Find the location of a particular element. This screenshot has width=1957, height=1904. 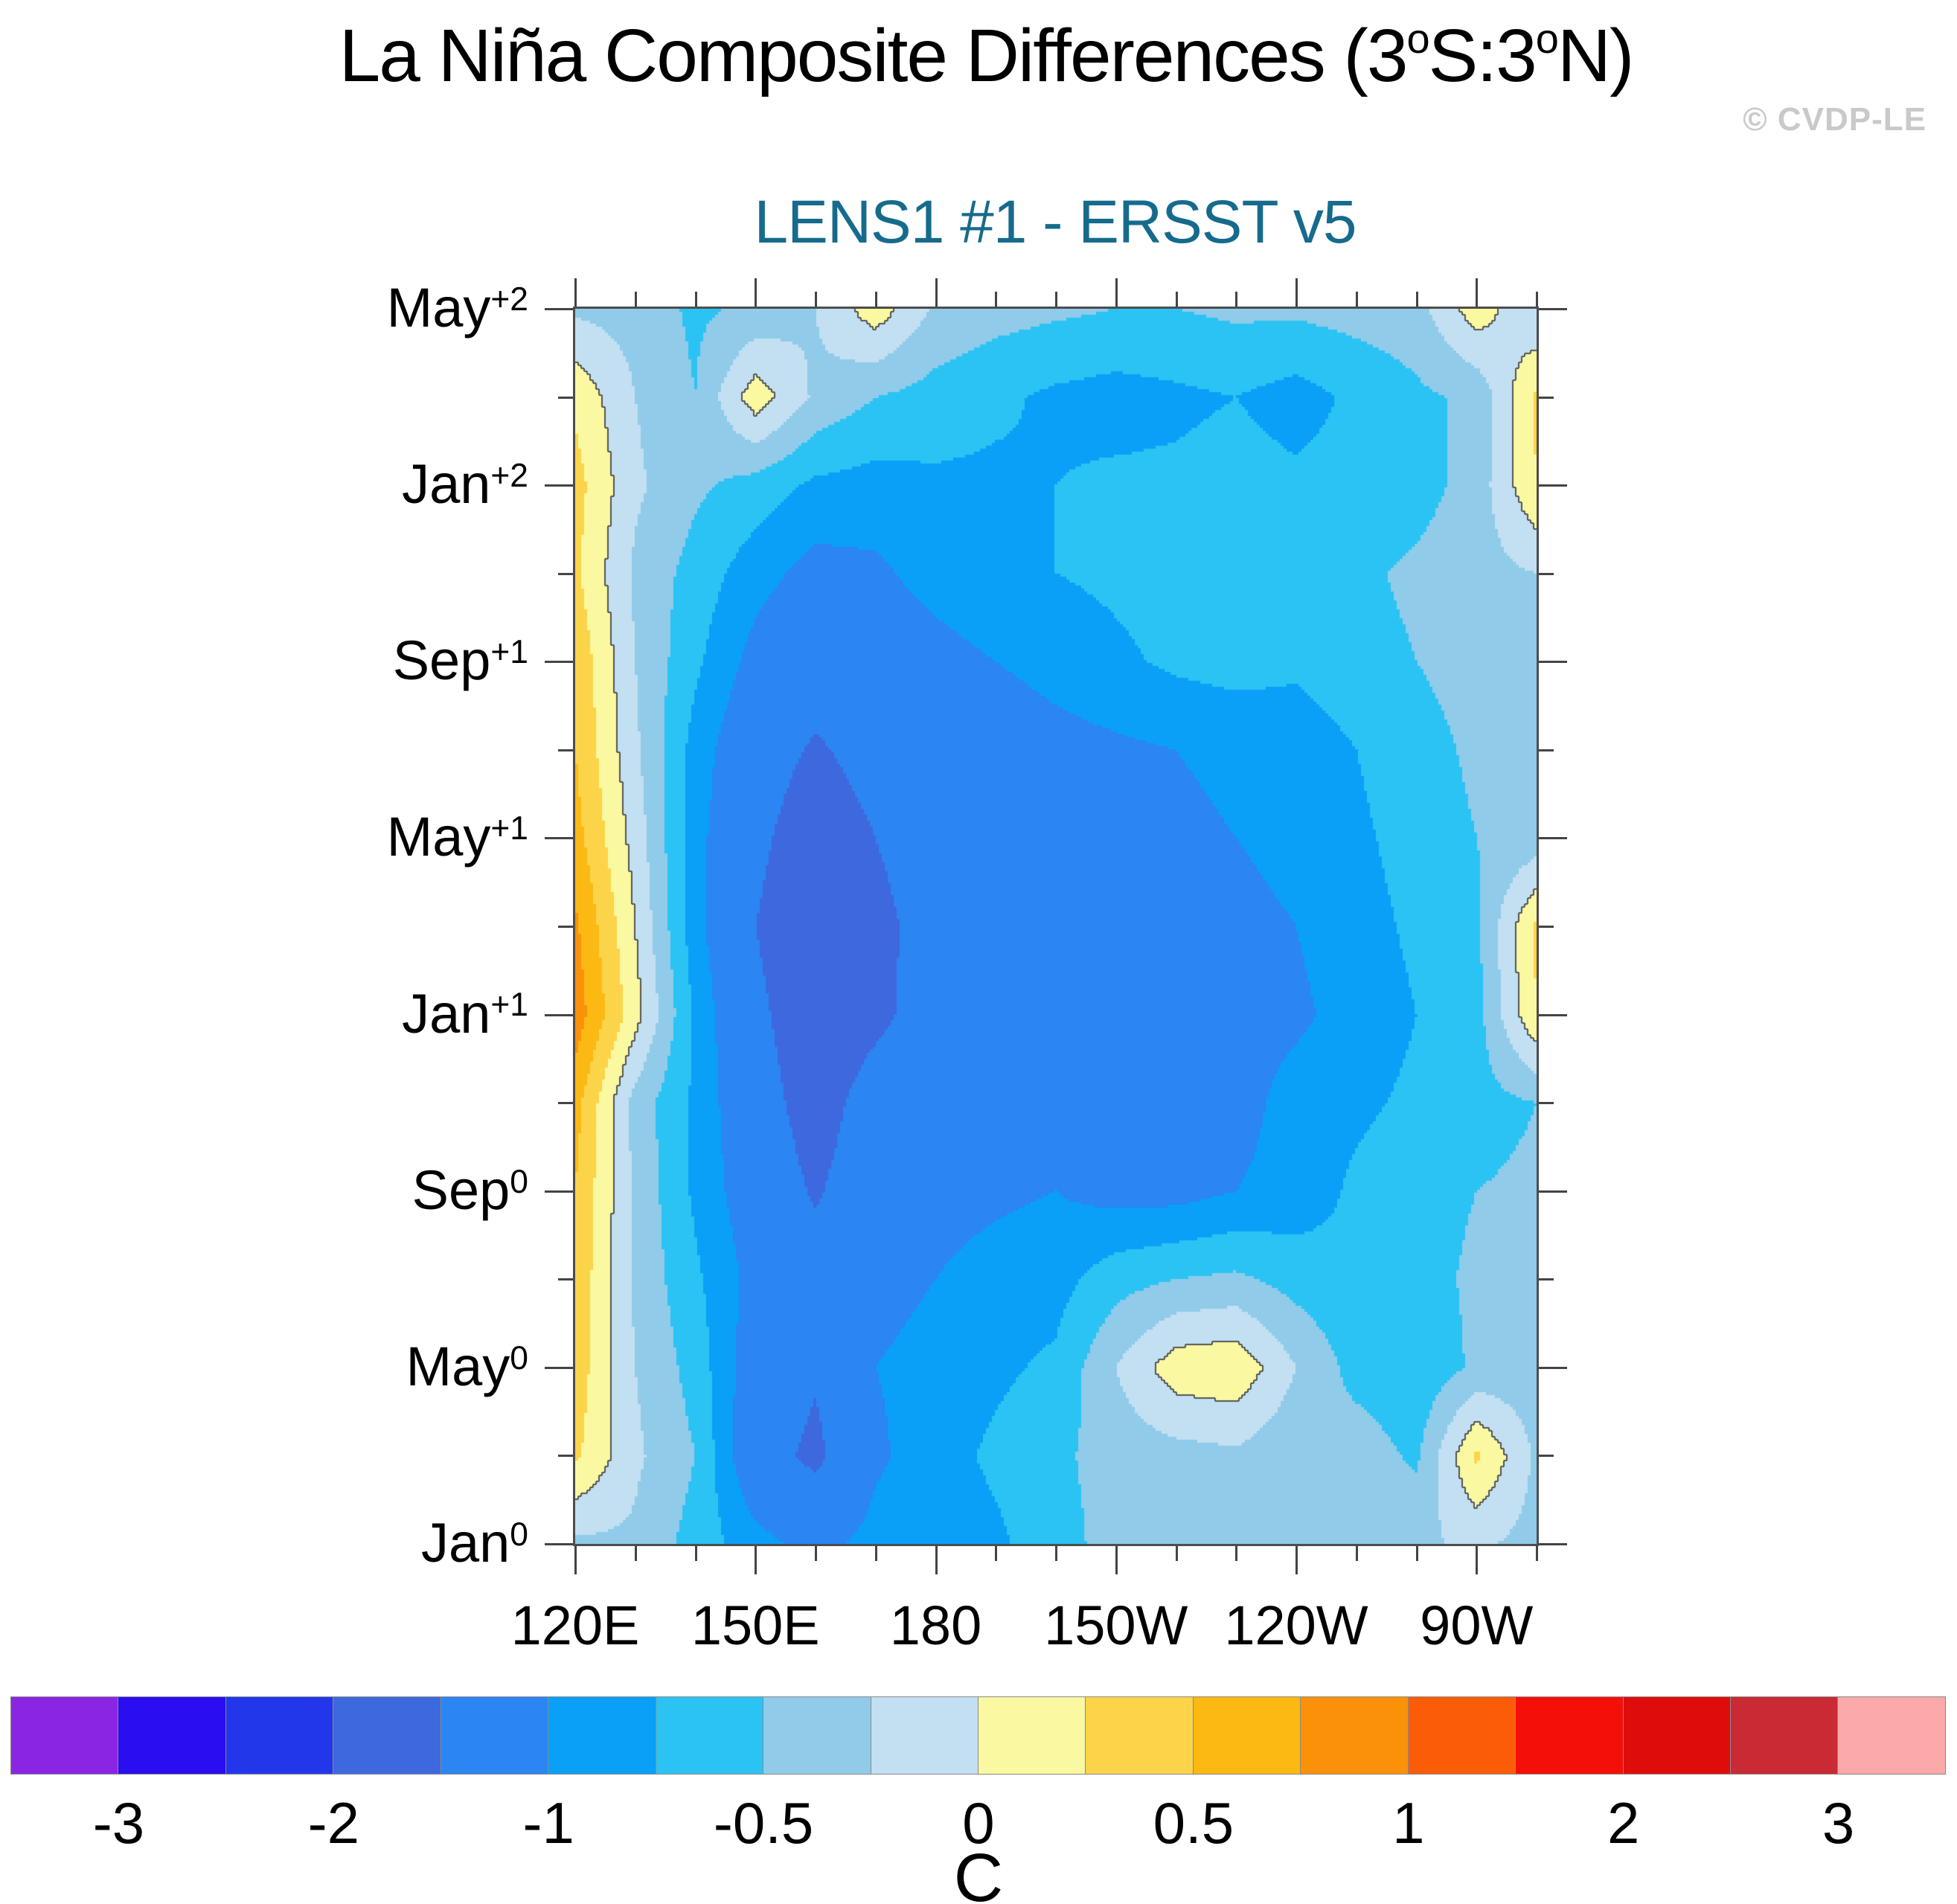

x-tick-label: 150E is located at coordinates (755, 1625).